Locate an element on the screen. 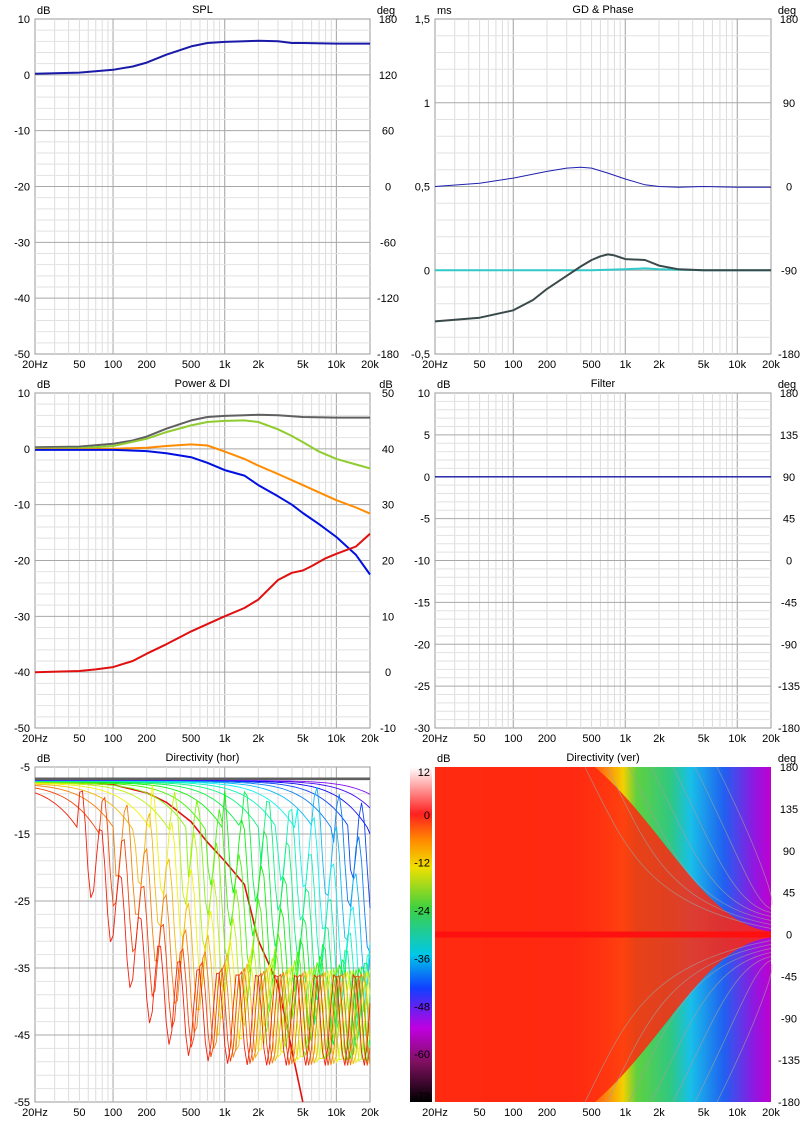  y2-tick-label: 30 is located at coordinates (388, 506).